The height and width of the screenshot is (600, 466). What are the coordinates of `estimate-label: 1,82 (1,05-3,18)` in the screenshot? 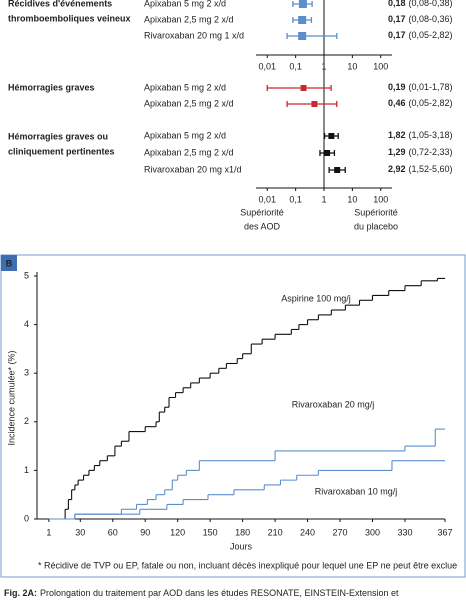 It's located at (420, 135).